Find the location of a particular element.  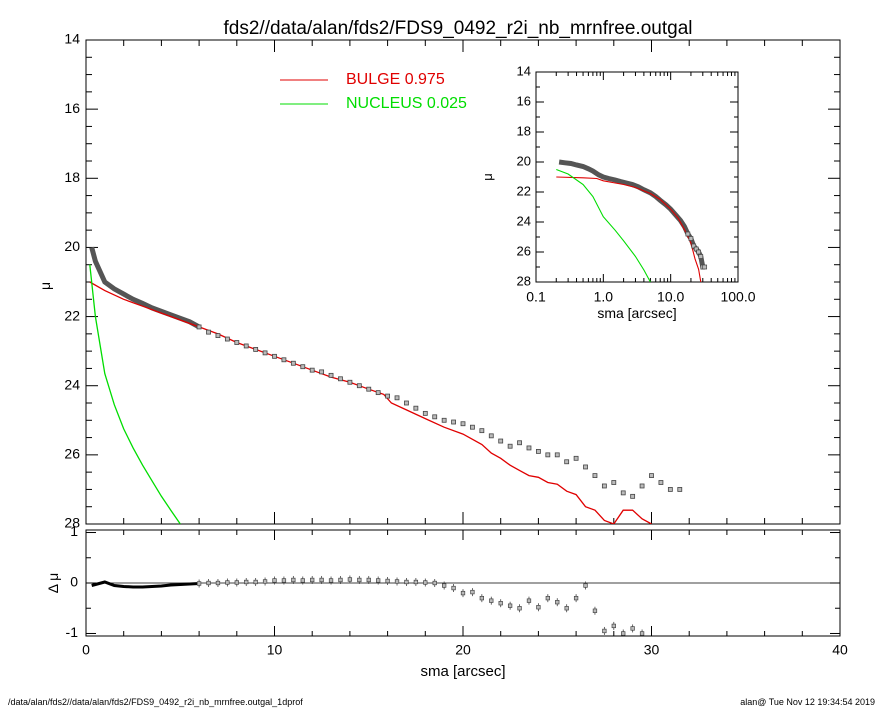

inset-y-tick-label: 16 is located at coordinates (524, 100).